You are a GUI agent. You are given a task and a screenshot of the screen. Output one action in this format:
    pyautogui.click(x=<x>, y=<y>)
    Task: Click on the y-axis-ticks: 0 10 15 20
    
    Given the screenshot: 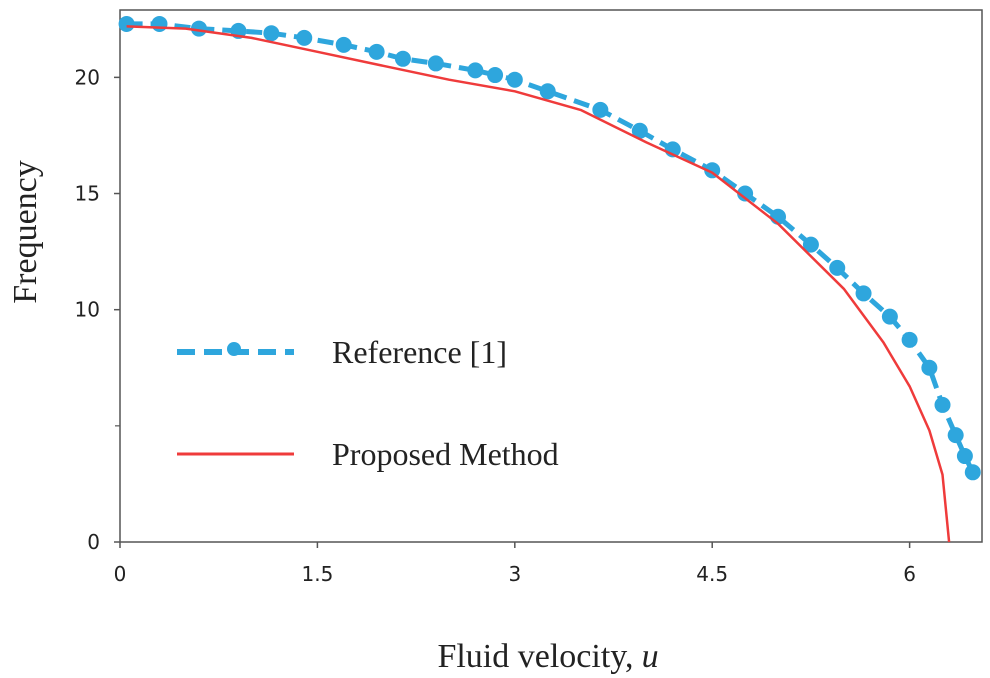 What is the action you would take?
    pyautogui.click(x=97, y=309)
    